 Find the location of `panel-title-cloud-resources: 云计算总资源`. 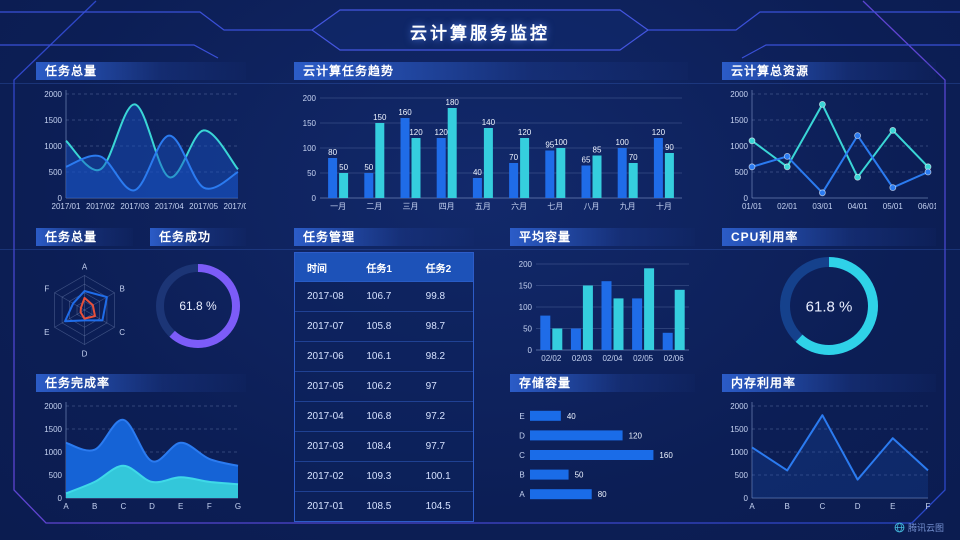

panel-title-cloud-resources: 云计算总资源 is located at coordinates (829, 71).